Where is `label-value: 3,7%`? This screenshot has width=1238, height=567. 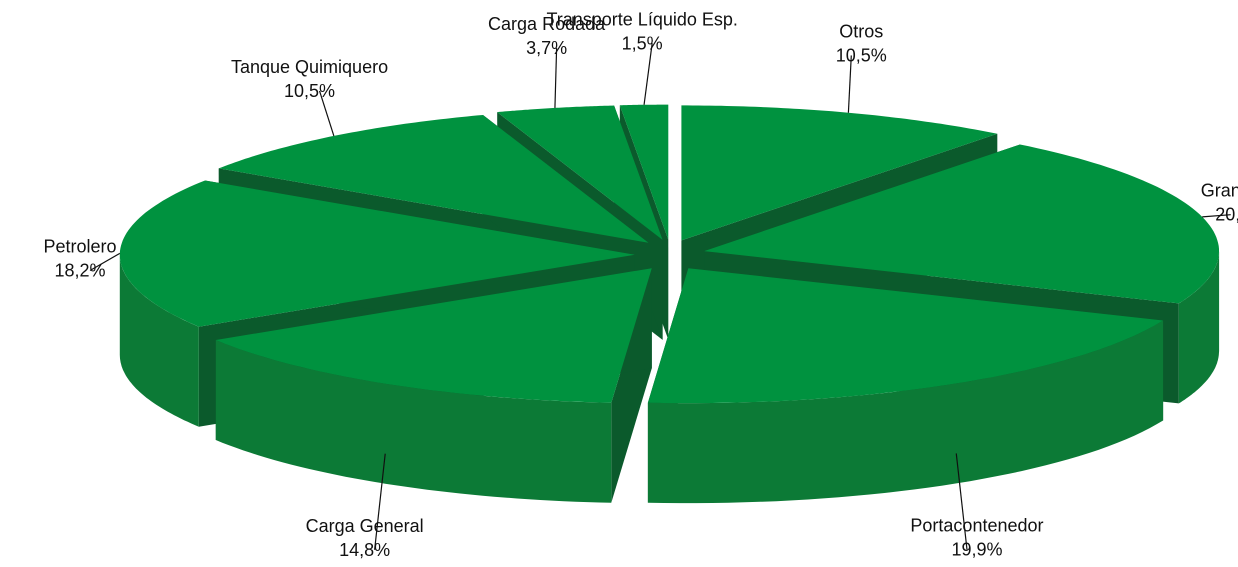 label-value: 3,7% is located at coordinates (546, 48).